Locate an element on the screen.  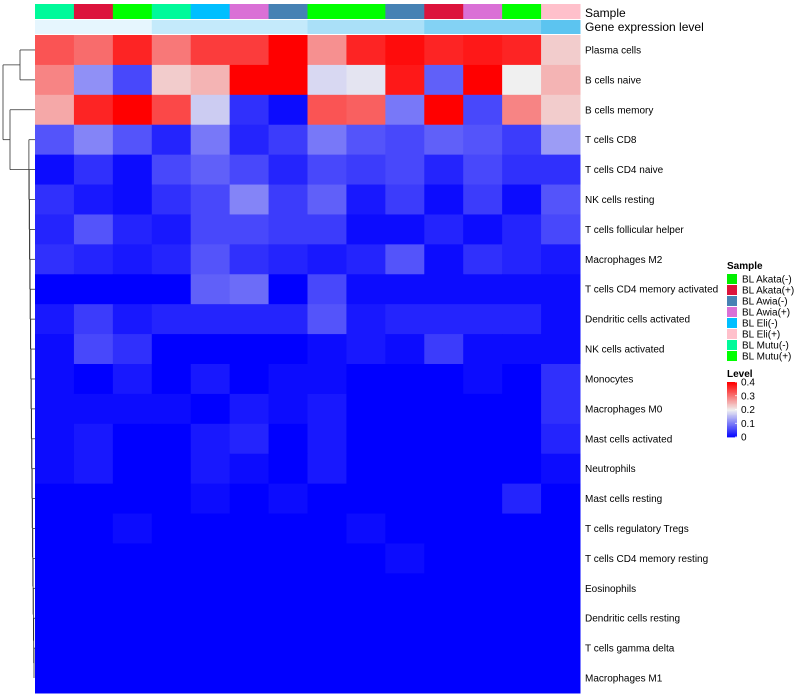
row-label: Mast cells resting is located at coordinates (623, 499).